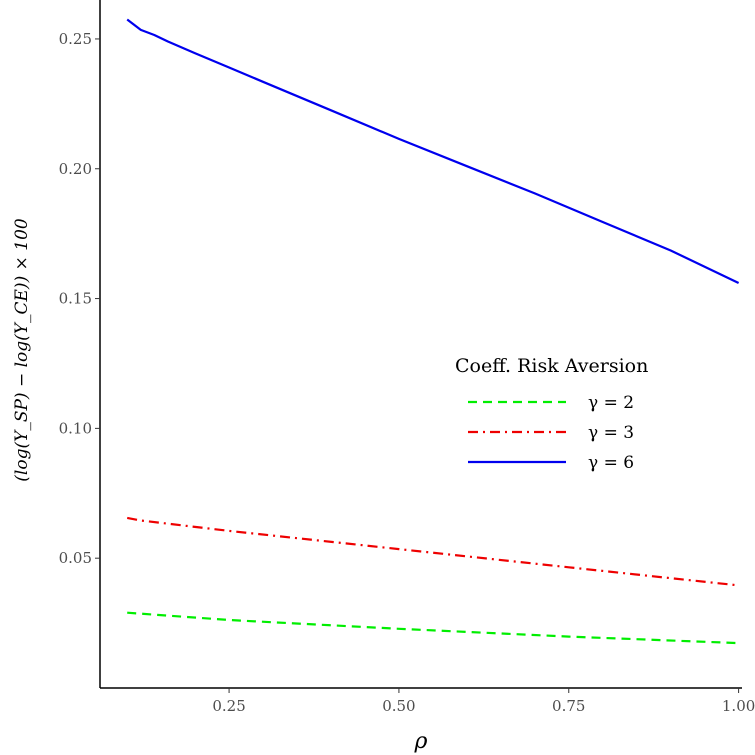  Describe the element at coordinates (551, 366) in the screenshot. I see `legend-title: Coeff. Risk Aversion` at that location.